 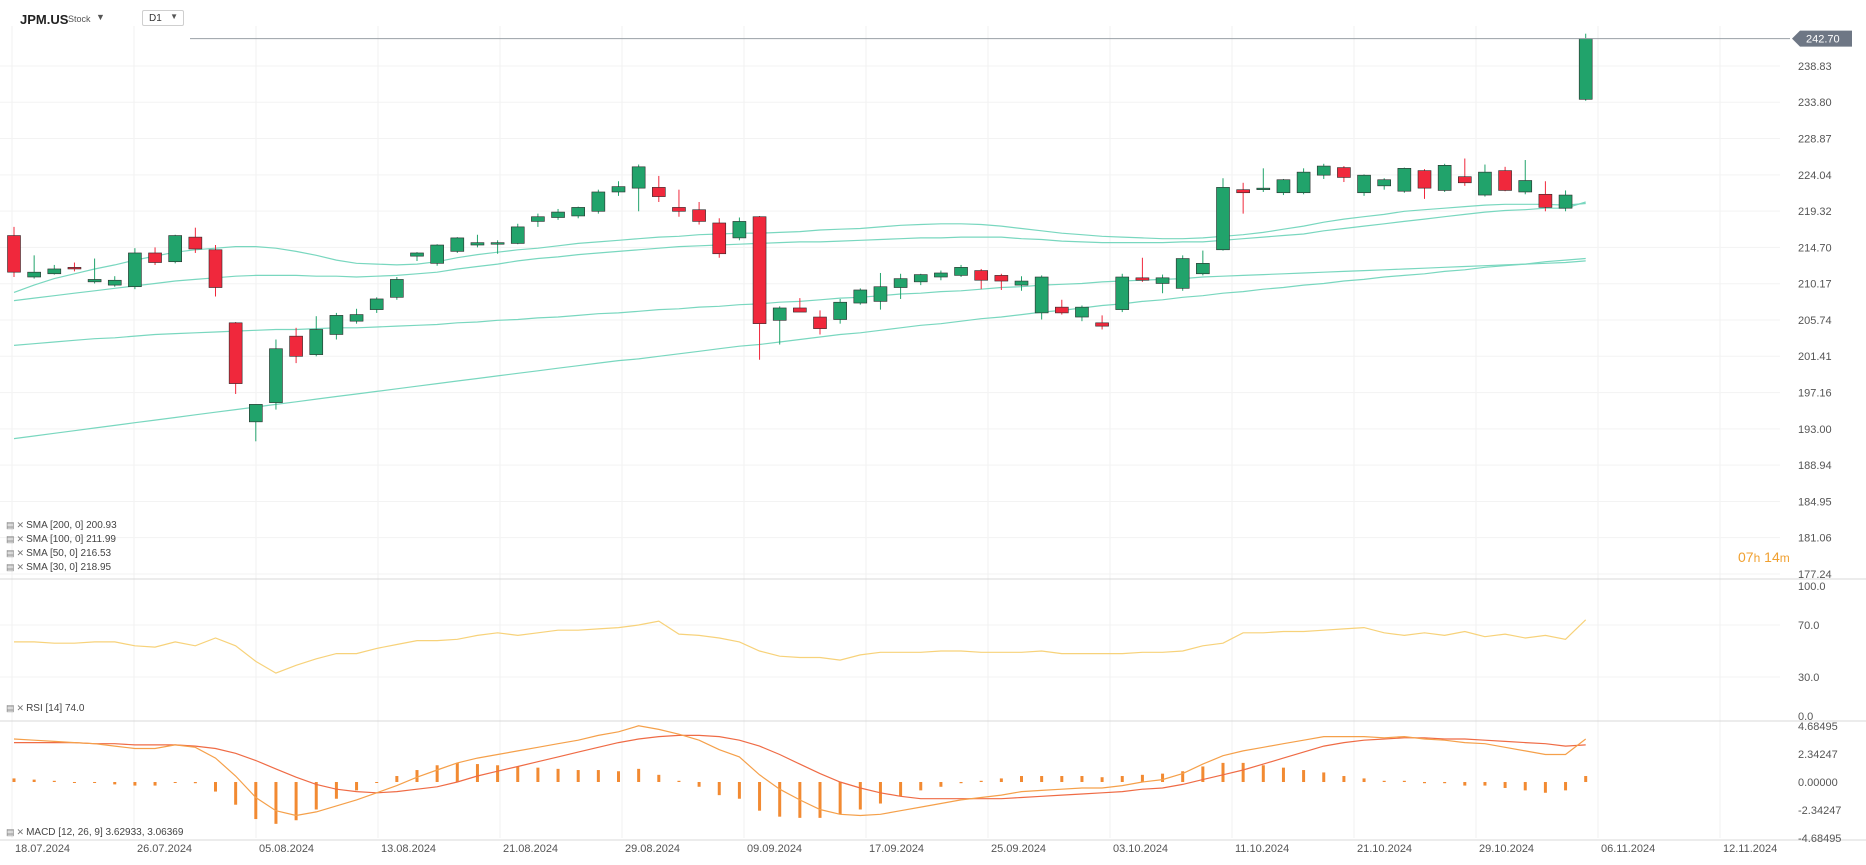 I want to click on indicator-sma100: ▤ ✕ SMA [100, 0] 211.99, so click(x=61, y=539).